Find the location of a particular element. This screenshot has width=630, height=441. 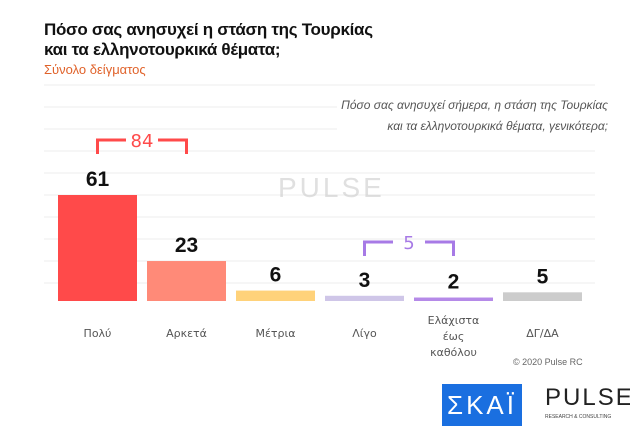

category-label: καθόλου is located at coordinates (453, 352).